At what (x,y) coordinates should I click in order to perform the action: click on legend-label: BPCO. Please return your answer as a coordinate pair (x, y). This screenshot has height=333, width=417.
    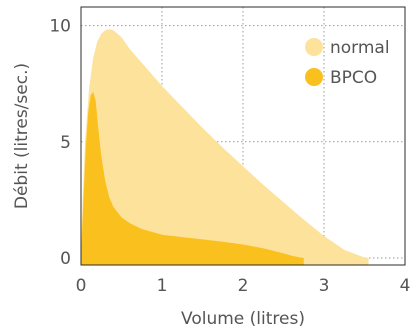
    Looking at the image, I should click on (353, 78).